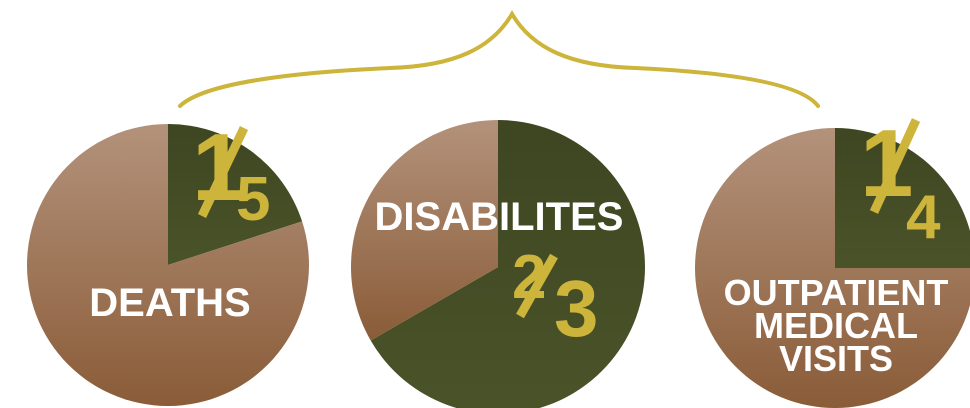  I want to click on pie-category-label-line: DEATHS, so click(169, 303).